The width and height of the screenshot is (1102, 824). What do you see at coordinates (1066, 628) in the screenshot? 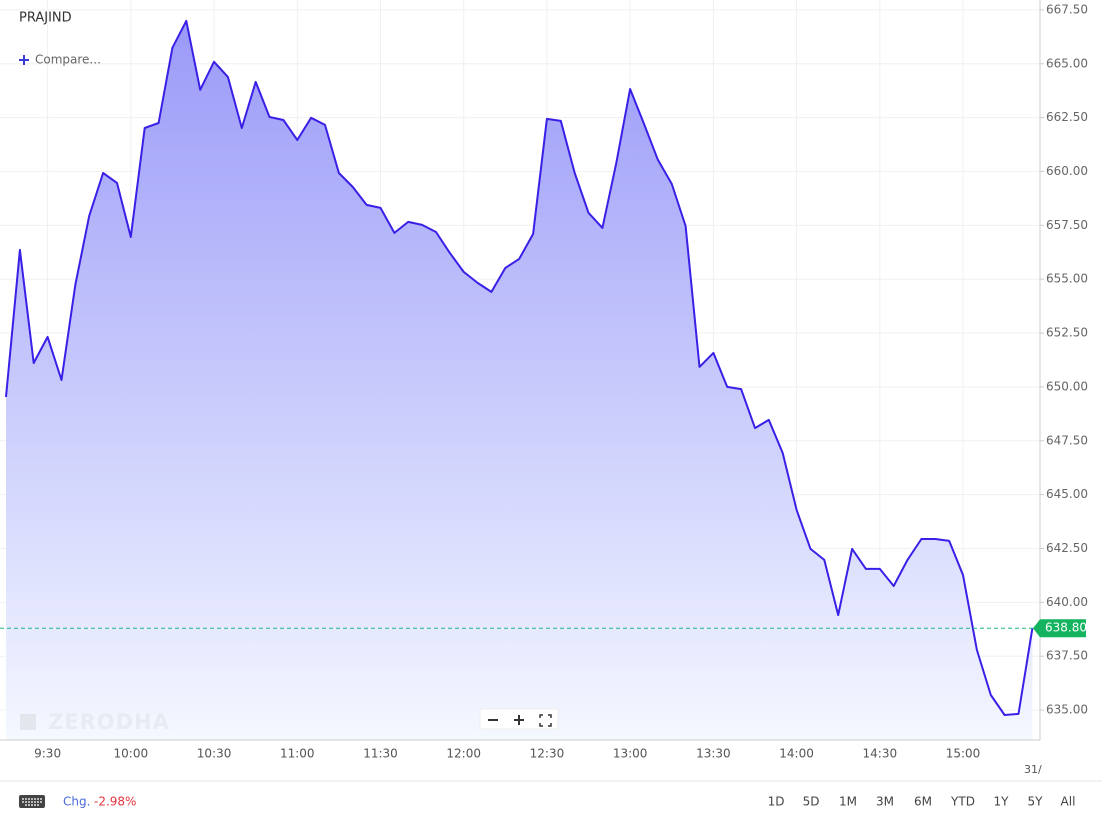
I see `last-price-label: 638.80` at bounding box center [1066, 628].